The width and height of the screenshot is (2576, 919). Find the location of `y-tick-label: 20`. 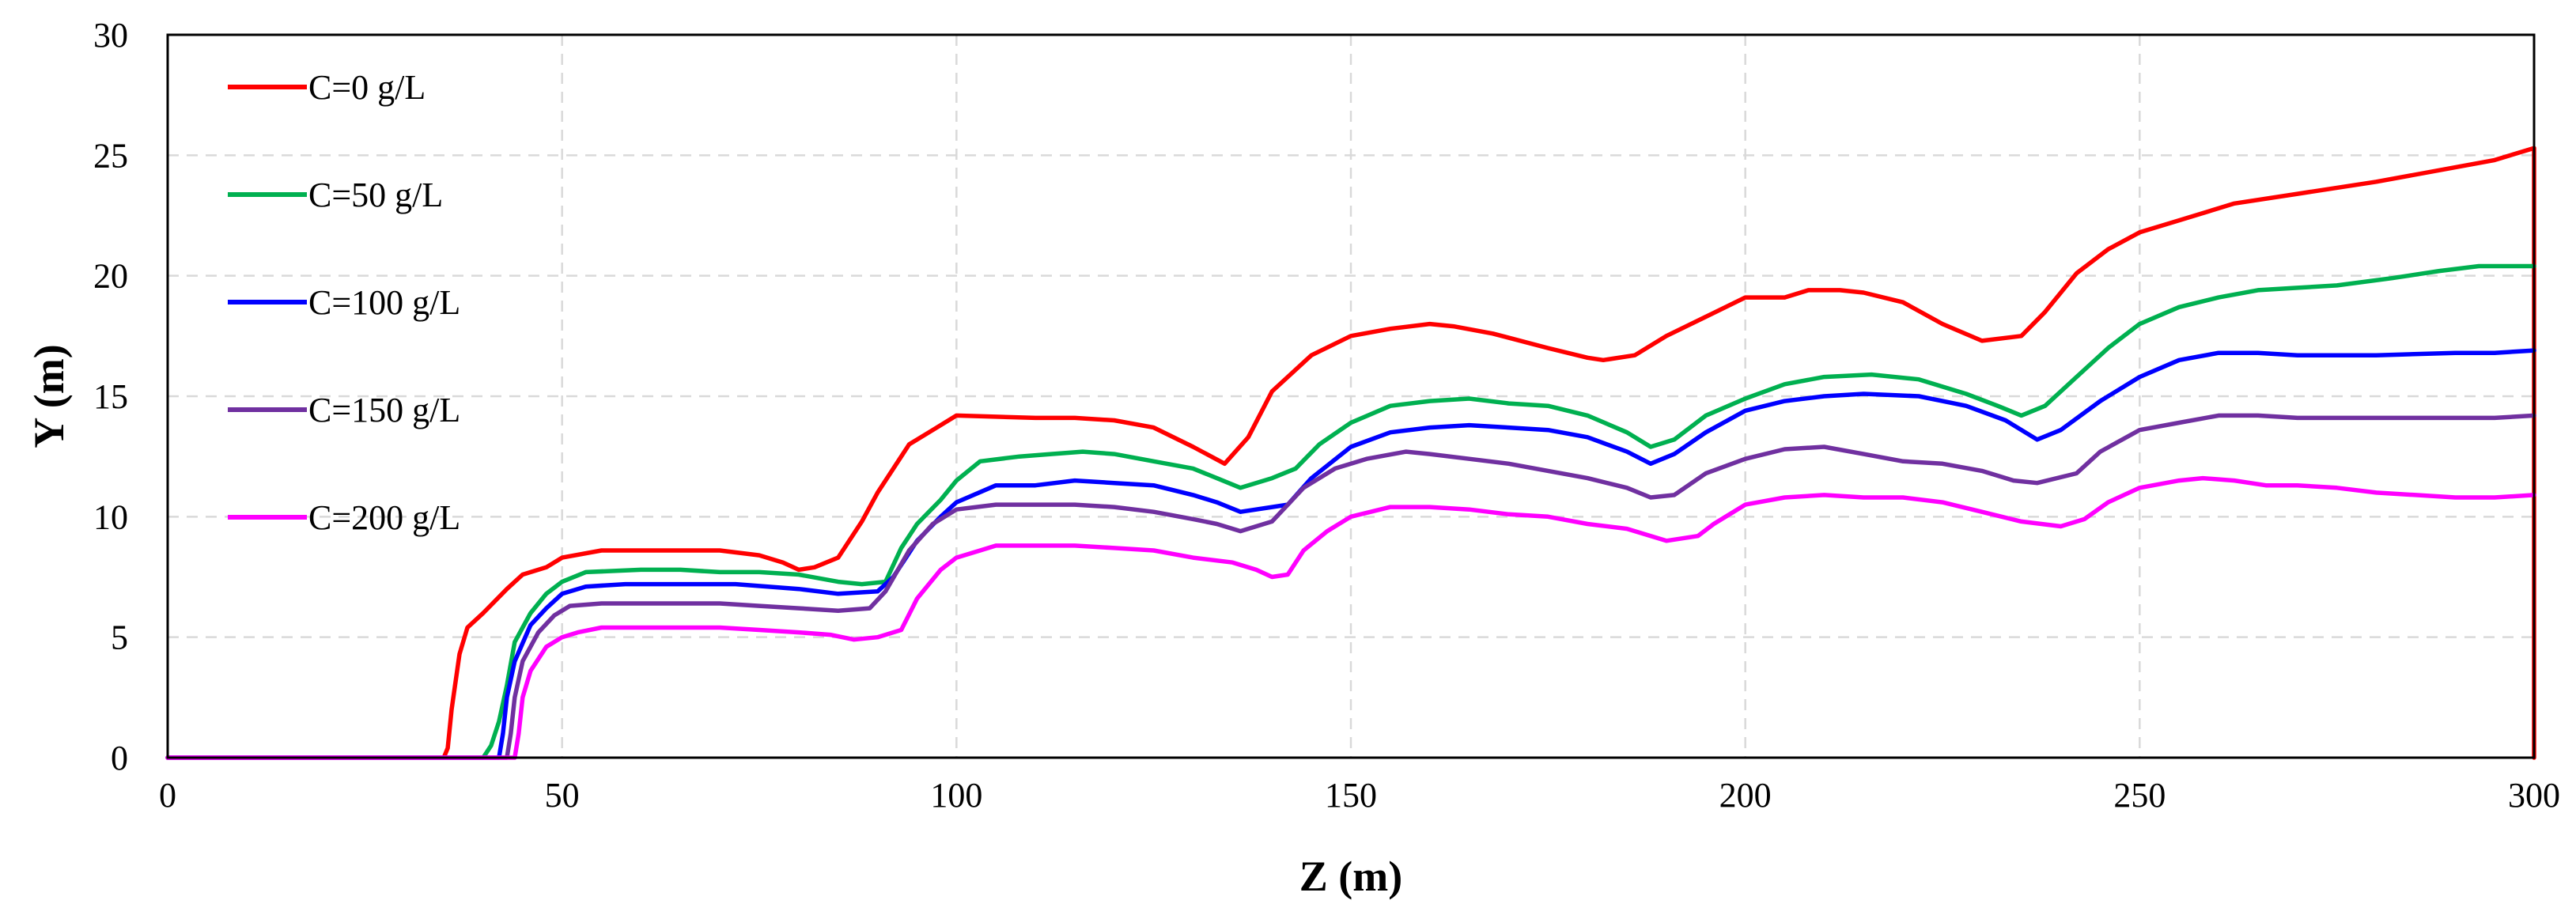

y-tick-label: 20 is located at coordinates (110, 276).